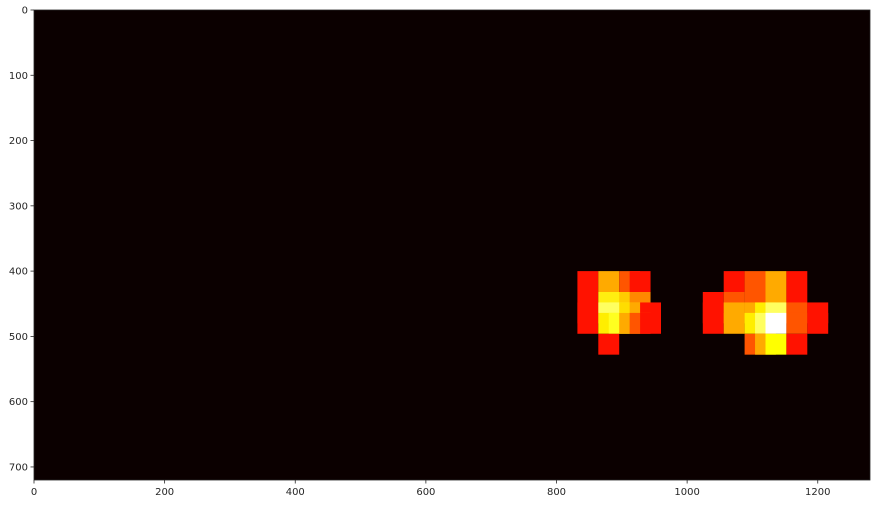  Describe the element at coordinates (295, 492) in the screenshot. I see `x-tick-label: 400` at that location.